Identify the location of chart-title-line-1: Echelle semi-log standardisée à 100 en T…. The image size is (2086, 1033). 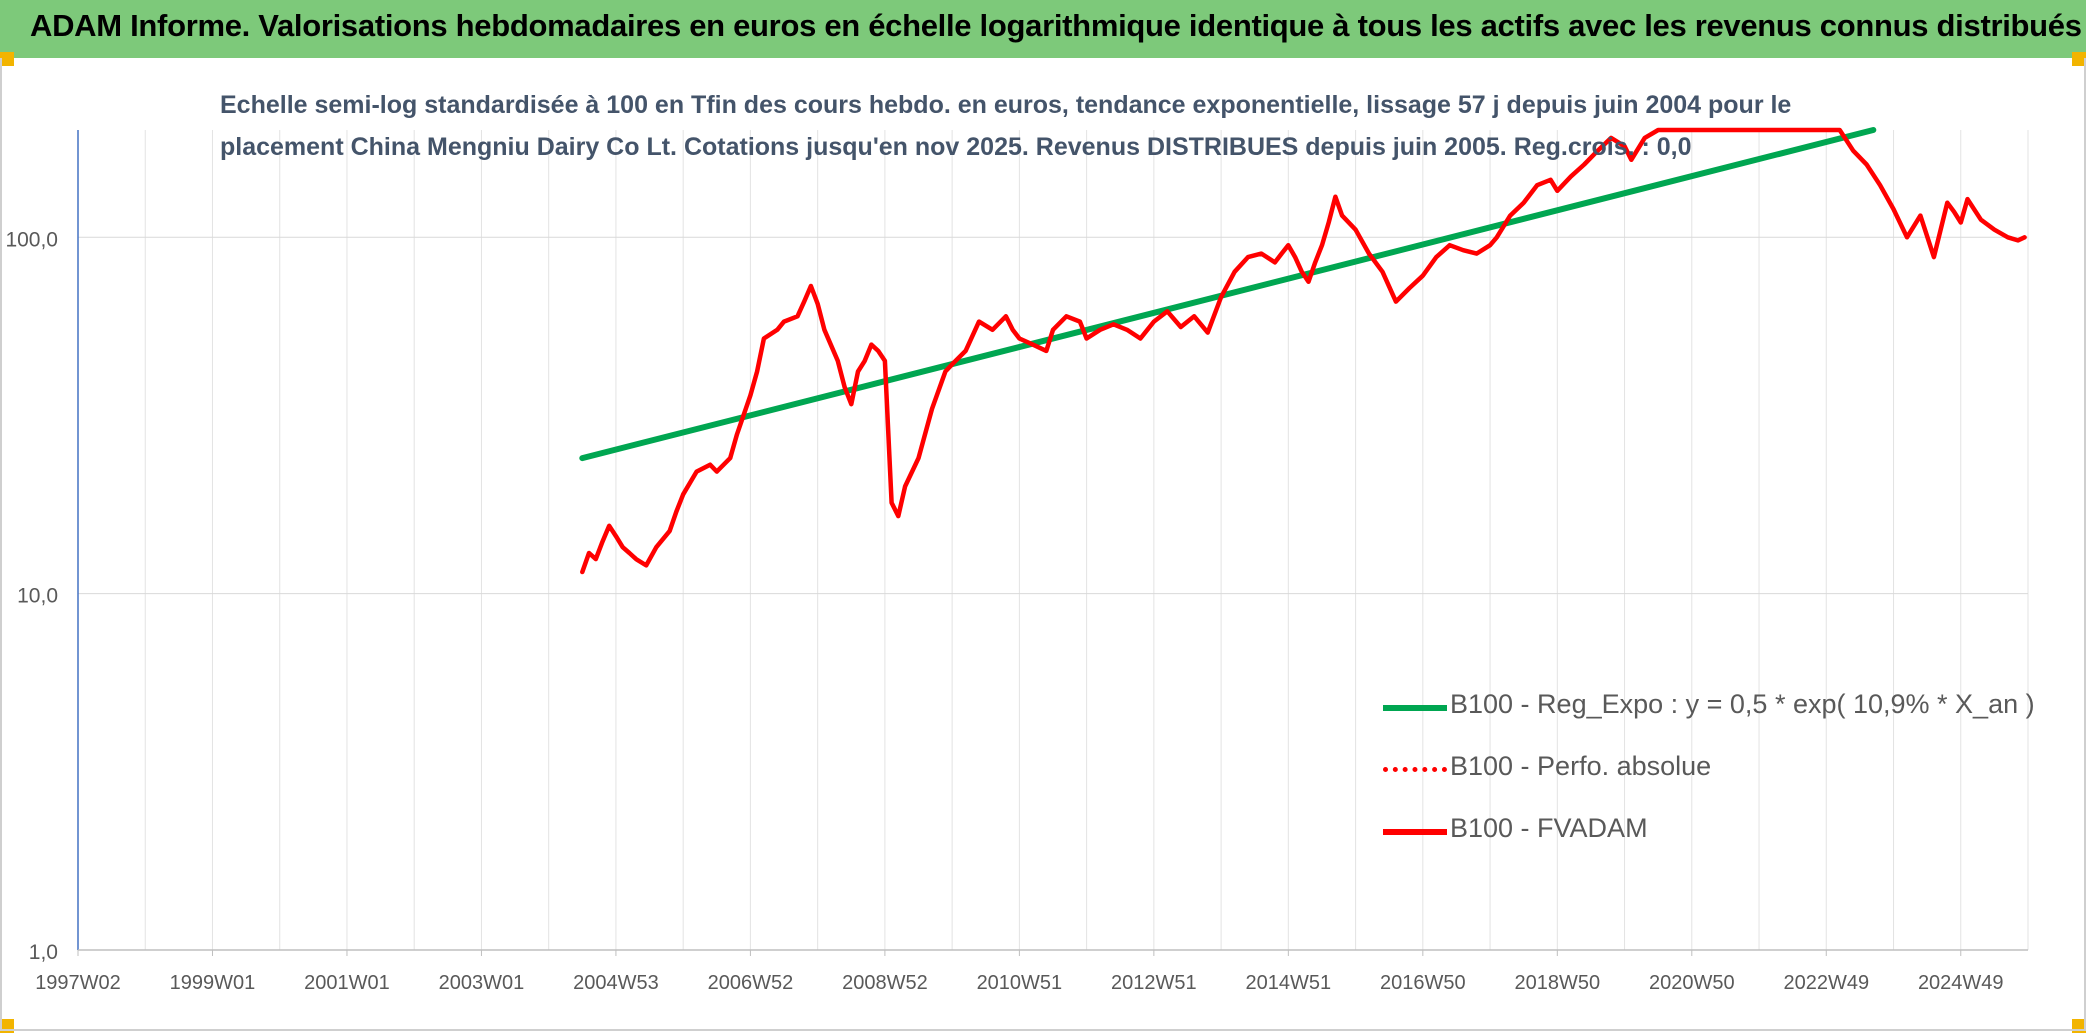
(1006, 105).